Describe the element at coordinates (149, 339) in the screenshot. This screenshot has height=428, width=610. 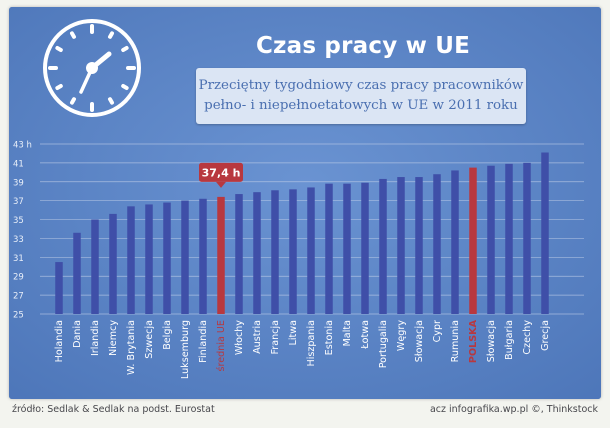
I see `x-tick-label: Szwecja` at that location.